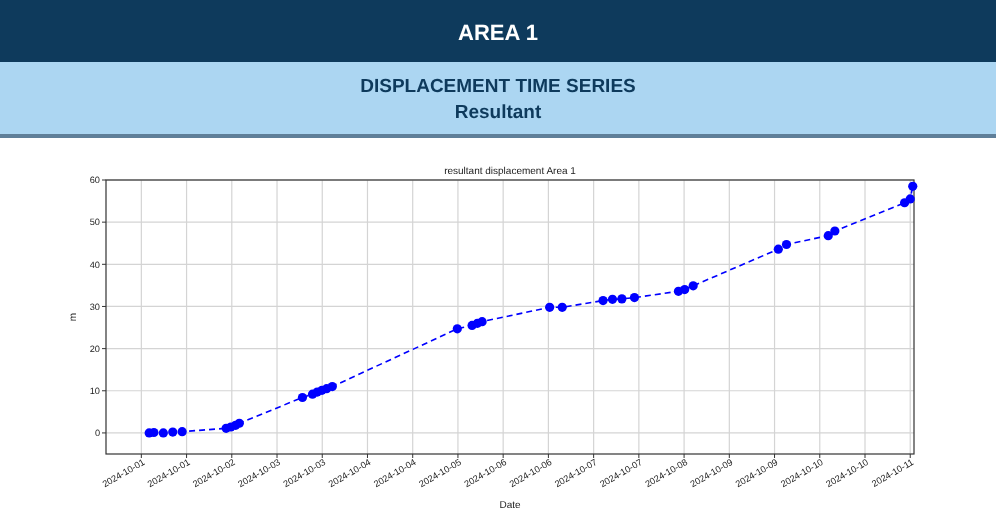  Describe the element at coordinates (498, 34) in the screenshot. I see `text: AREA 1` at that location.